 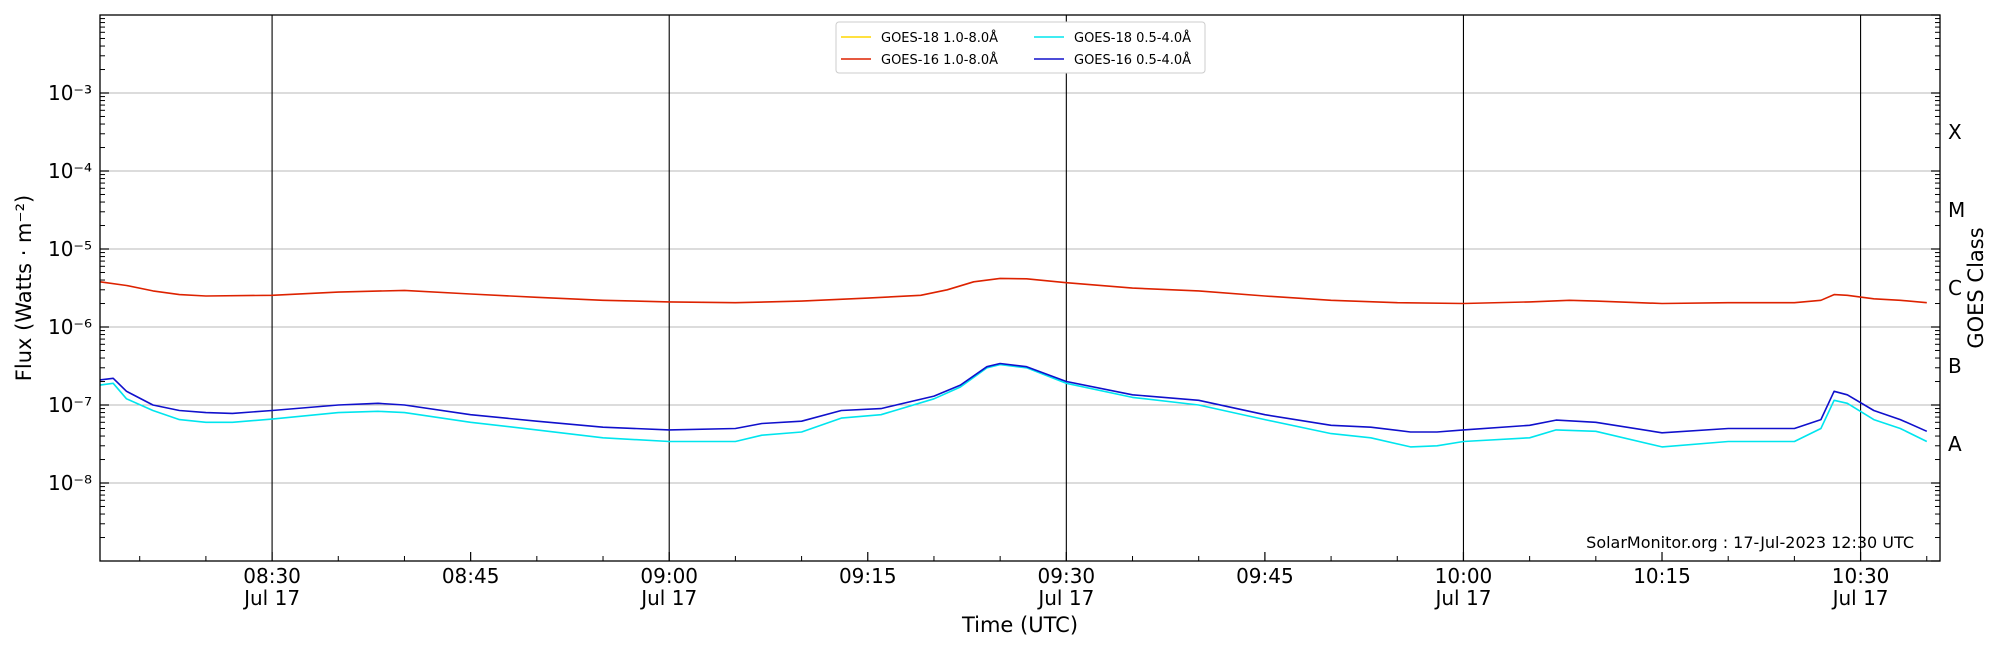 What do you see at coordinates (70, 93) in the screenshot?
I see `y-tick-label: 10⁻³` at bounding box center [70, 93].